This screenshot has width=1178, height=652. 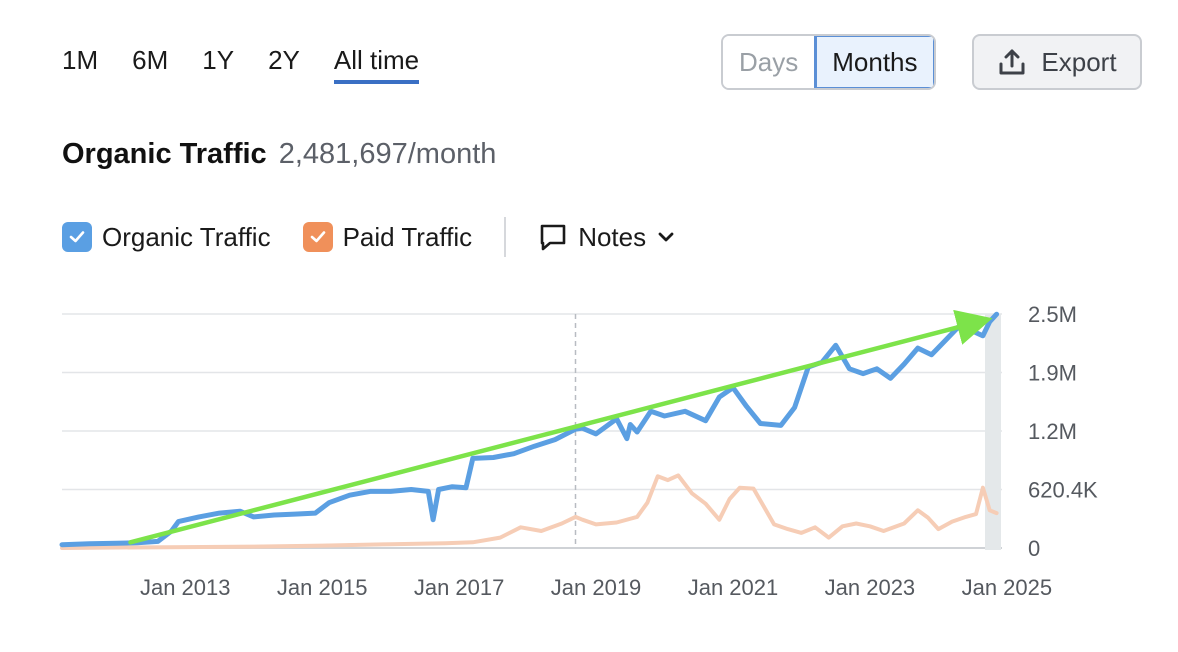 What do you see at coordinates (459, 587) in the screenshot?
I see `x-tick-label: Jan 2017` at bounding box center [459, 587].